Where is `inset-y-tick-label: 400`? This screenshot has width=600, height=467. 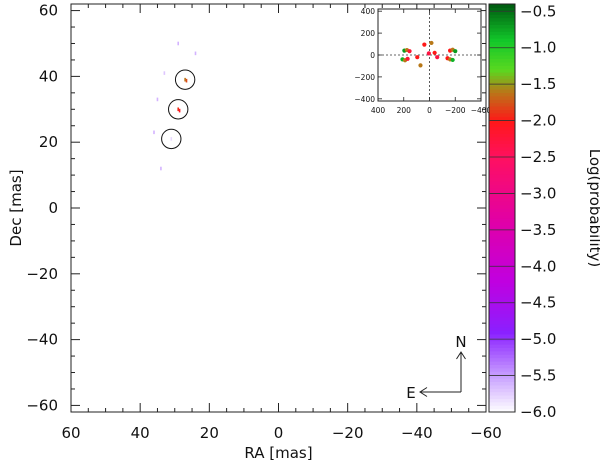
inset-y-tick-label: 400 is located at coordinates (368, 11).